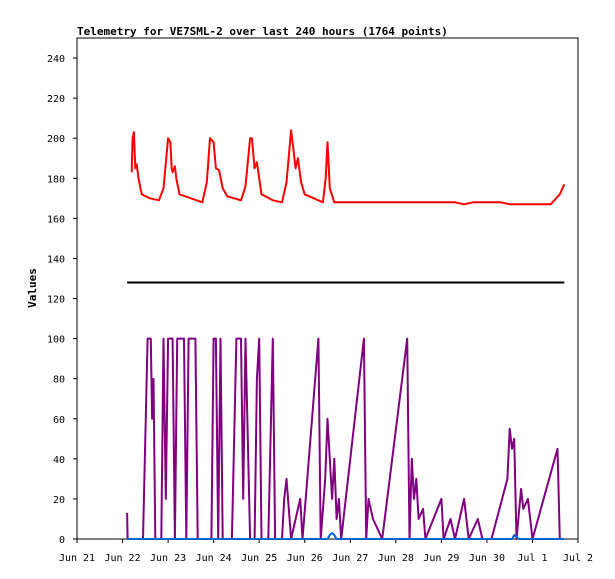 The height and width of the screenshot is (579, 615). I want to click on y-tick-label: 140, so click(56, 259).